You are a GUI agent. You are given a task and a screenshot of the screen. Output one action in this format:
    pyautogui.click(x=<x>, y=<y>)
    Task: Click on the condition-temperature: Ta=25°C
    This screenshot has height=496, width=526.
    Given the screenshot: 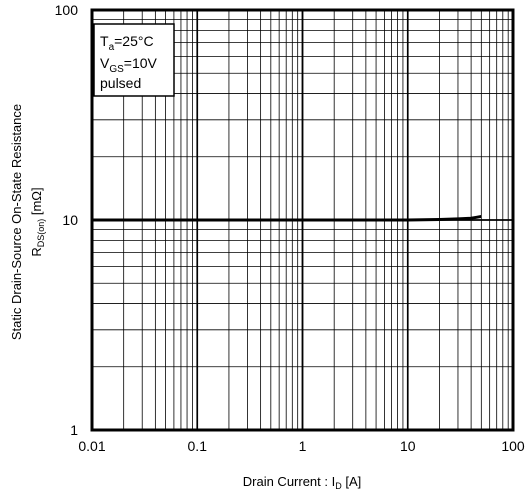 What is the action you would take?
    pyautogui.click(x=127, y=43)
    